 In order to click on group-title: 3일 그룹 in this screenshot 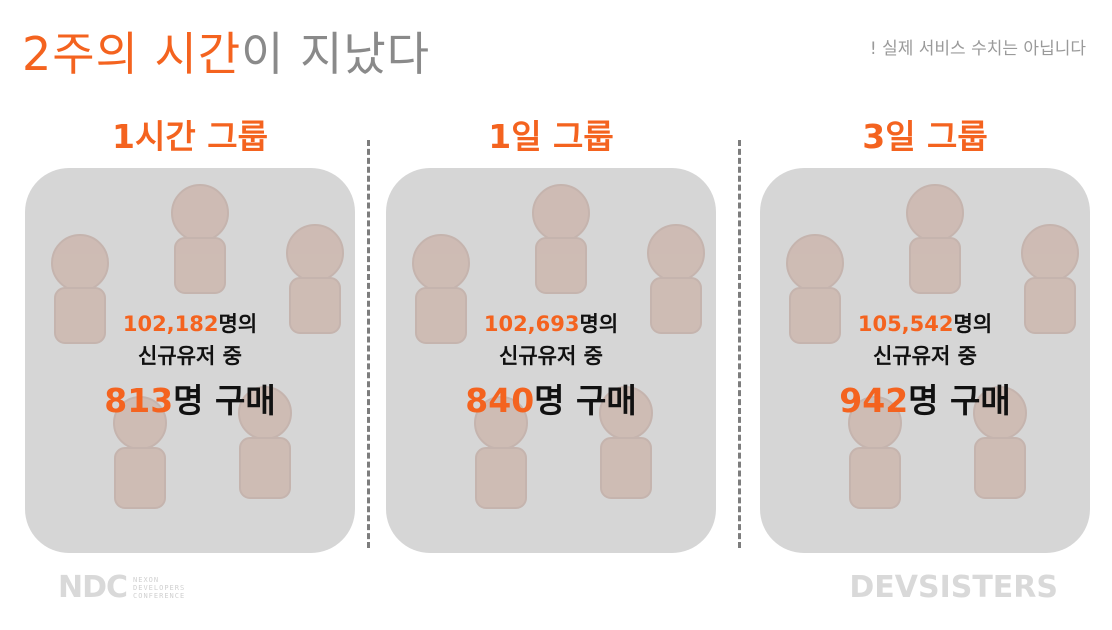, I will do `click(925, 136)`.